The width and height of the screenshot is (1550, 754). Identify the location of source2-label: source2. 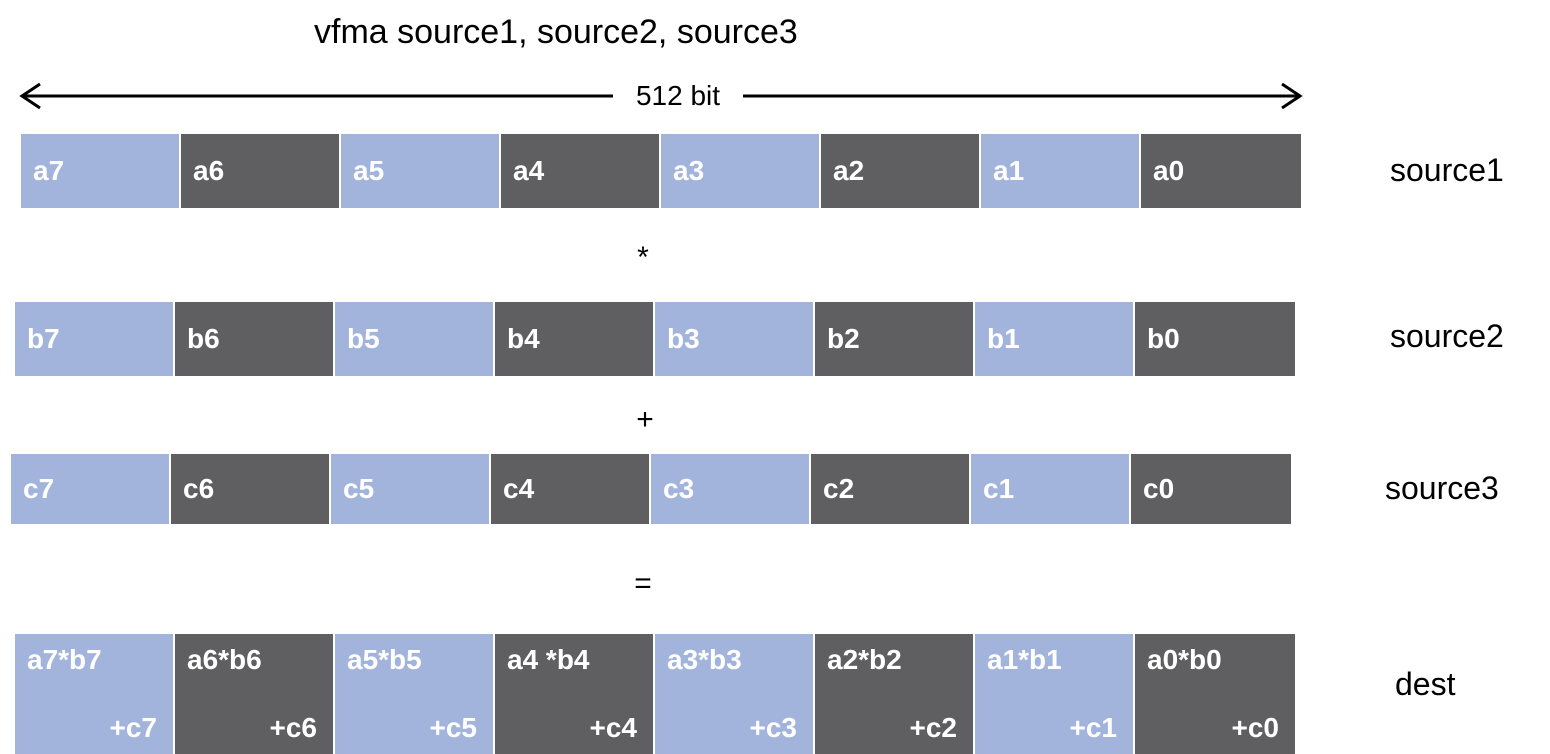
(1447, 336).